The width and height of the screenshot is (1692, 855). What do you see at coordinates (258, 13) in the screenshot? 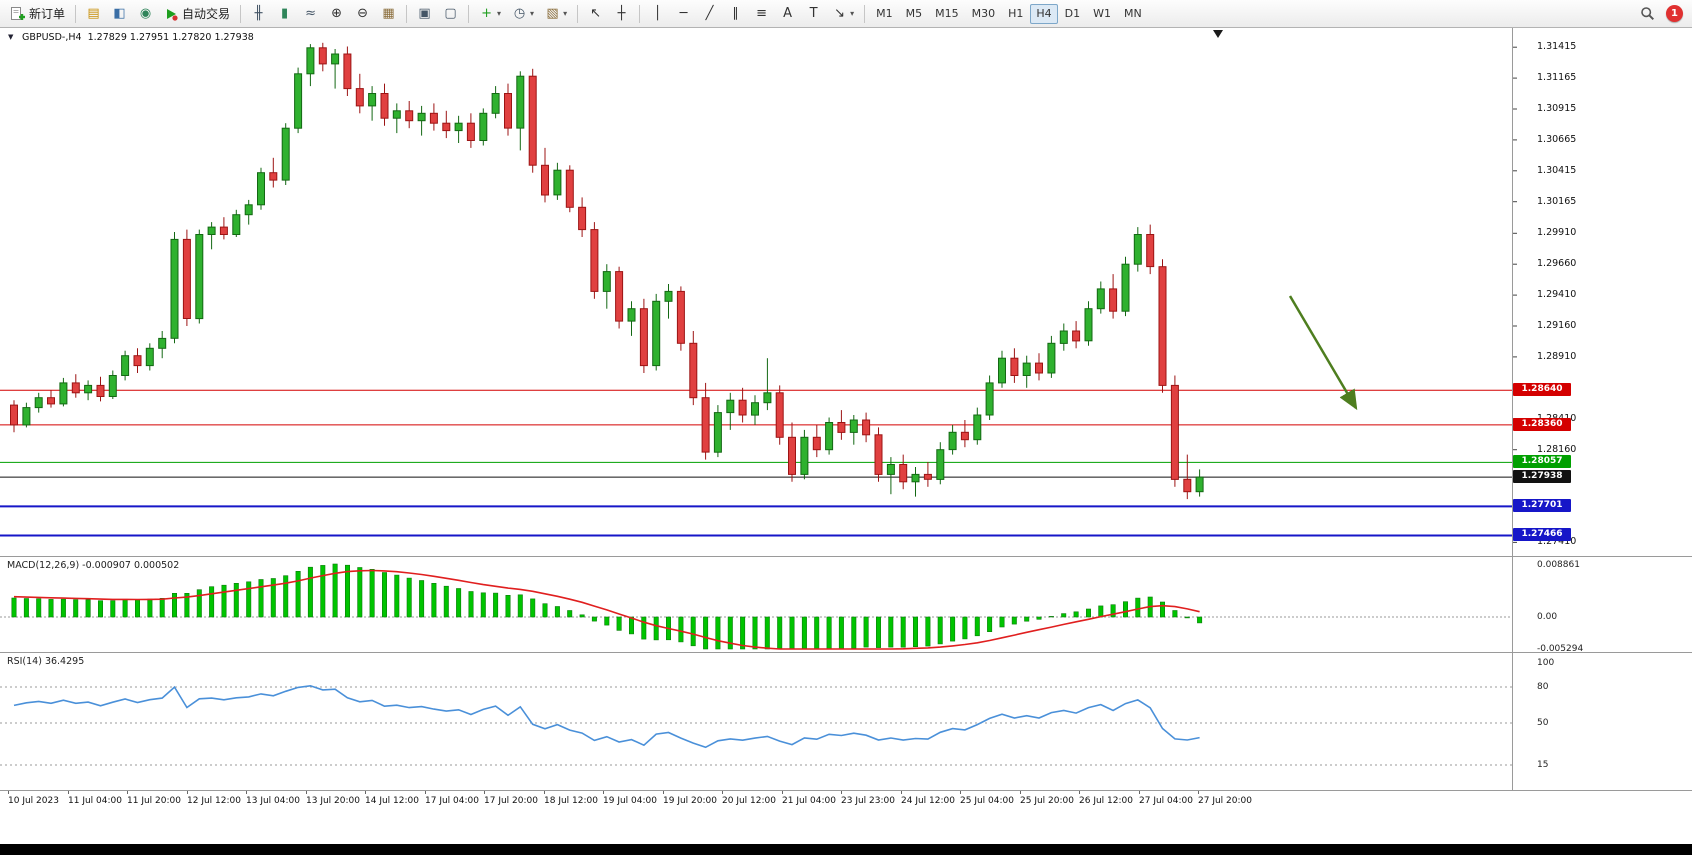
I see `bar-chart-icon: ╫` at bounding box center [258, 13].